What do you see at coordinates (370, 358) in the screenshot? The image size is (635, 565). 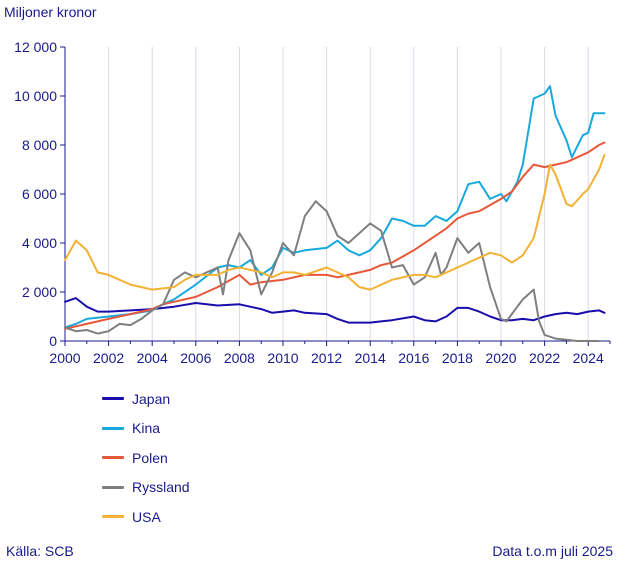 I see `x-tick-label: 2014` at bounding box center [370, 358].